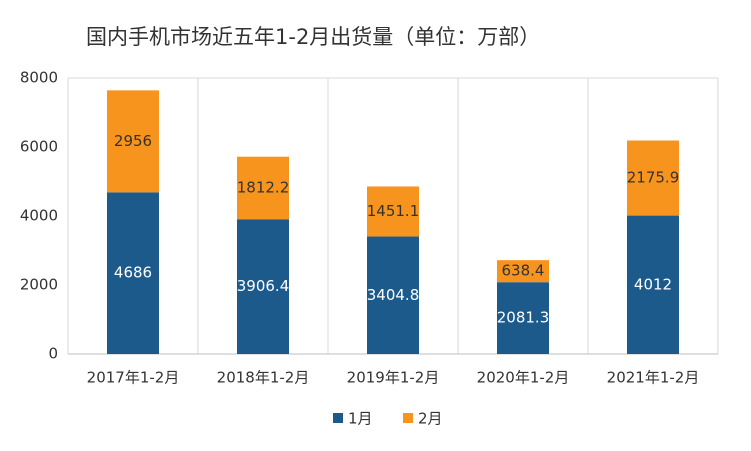  What do you see at coordinates (430, 419) in the screenshot?
I see `legend-label: 2月` at bounding box center [430, 419].